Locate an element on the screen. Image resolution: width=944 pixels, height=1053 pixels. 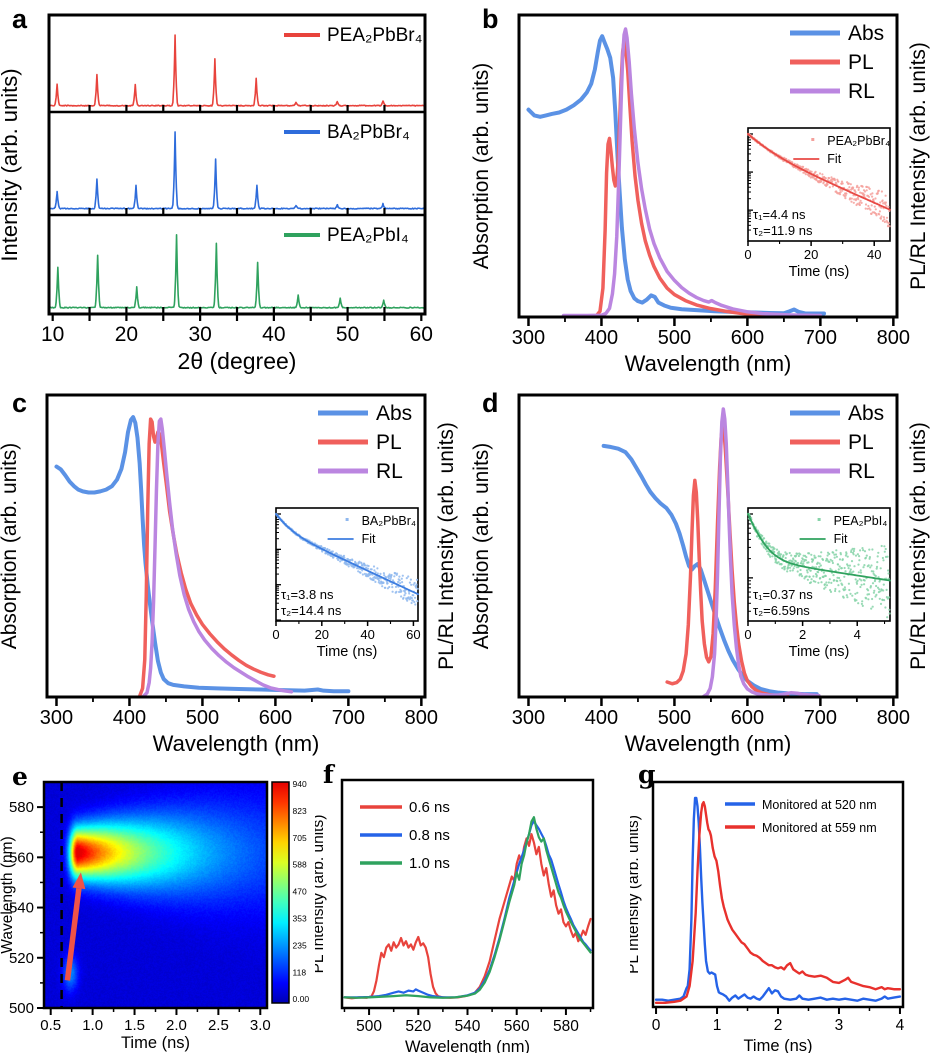
svg-text: Intensity (arb. units) is located at coordinates (11, 164).